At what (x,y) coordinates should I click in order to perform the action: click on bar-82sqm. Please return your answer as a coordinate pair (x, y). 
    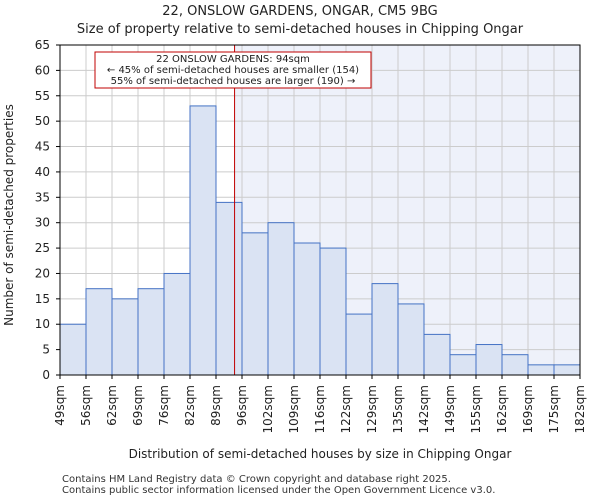
    Looking at the image, I should click on (203, 240).